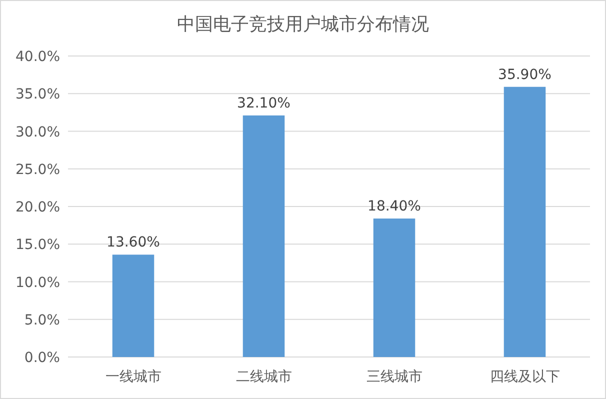 This screenshot has height=399, width=606. What do you see at coordinates (263, 103) in the screenshot?
I see `data-label: 32.10%` at bounding box center [263, 103].